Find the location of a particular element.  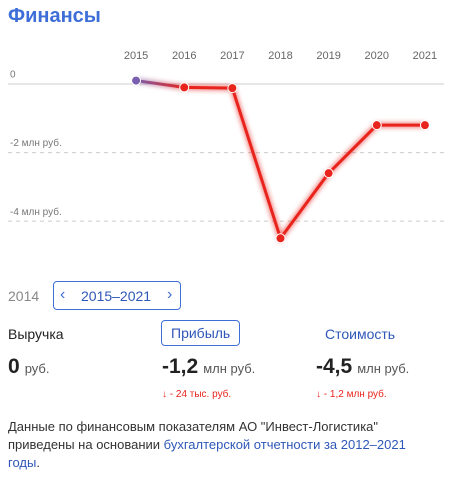

x-tick-label: 2021 is located at coordinates (425, 56).